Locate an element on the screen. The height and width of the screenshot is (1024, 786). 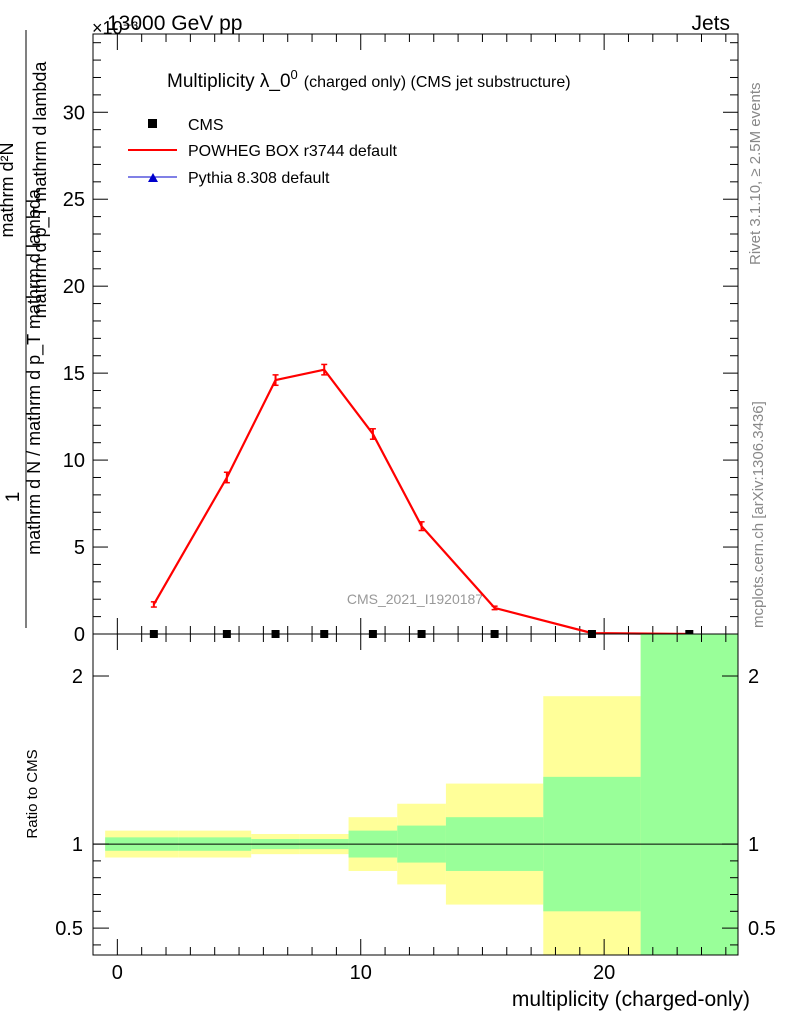
ratio-y-tick-label-right: 1 is located at coordinates (753, 845).